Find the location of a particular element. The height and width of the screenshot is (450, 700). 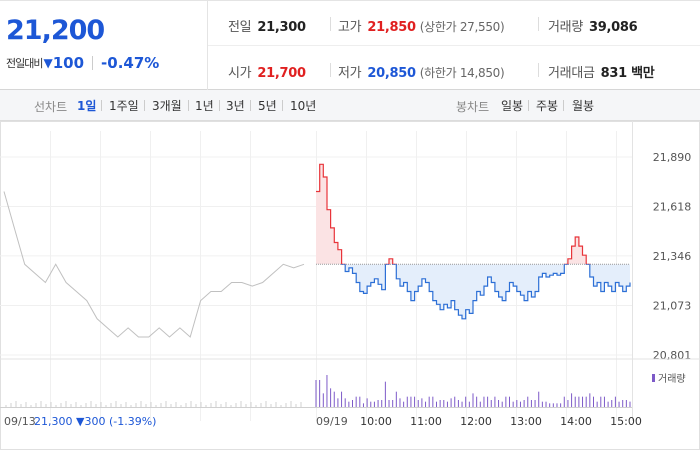

tab-weekly: 주봉 is located at coordinates (547, 106).